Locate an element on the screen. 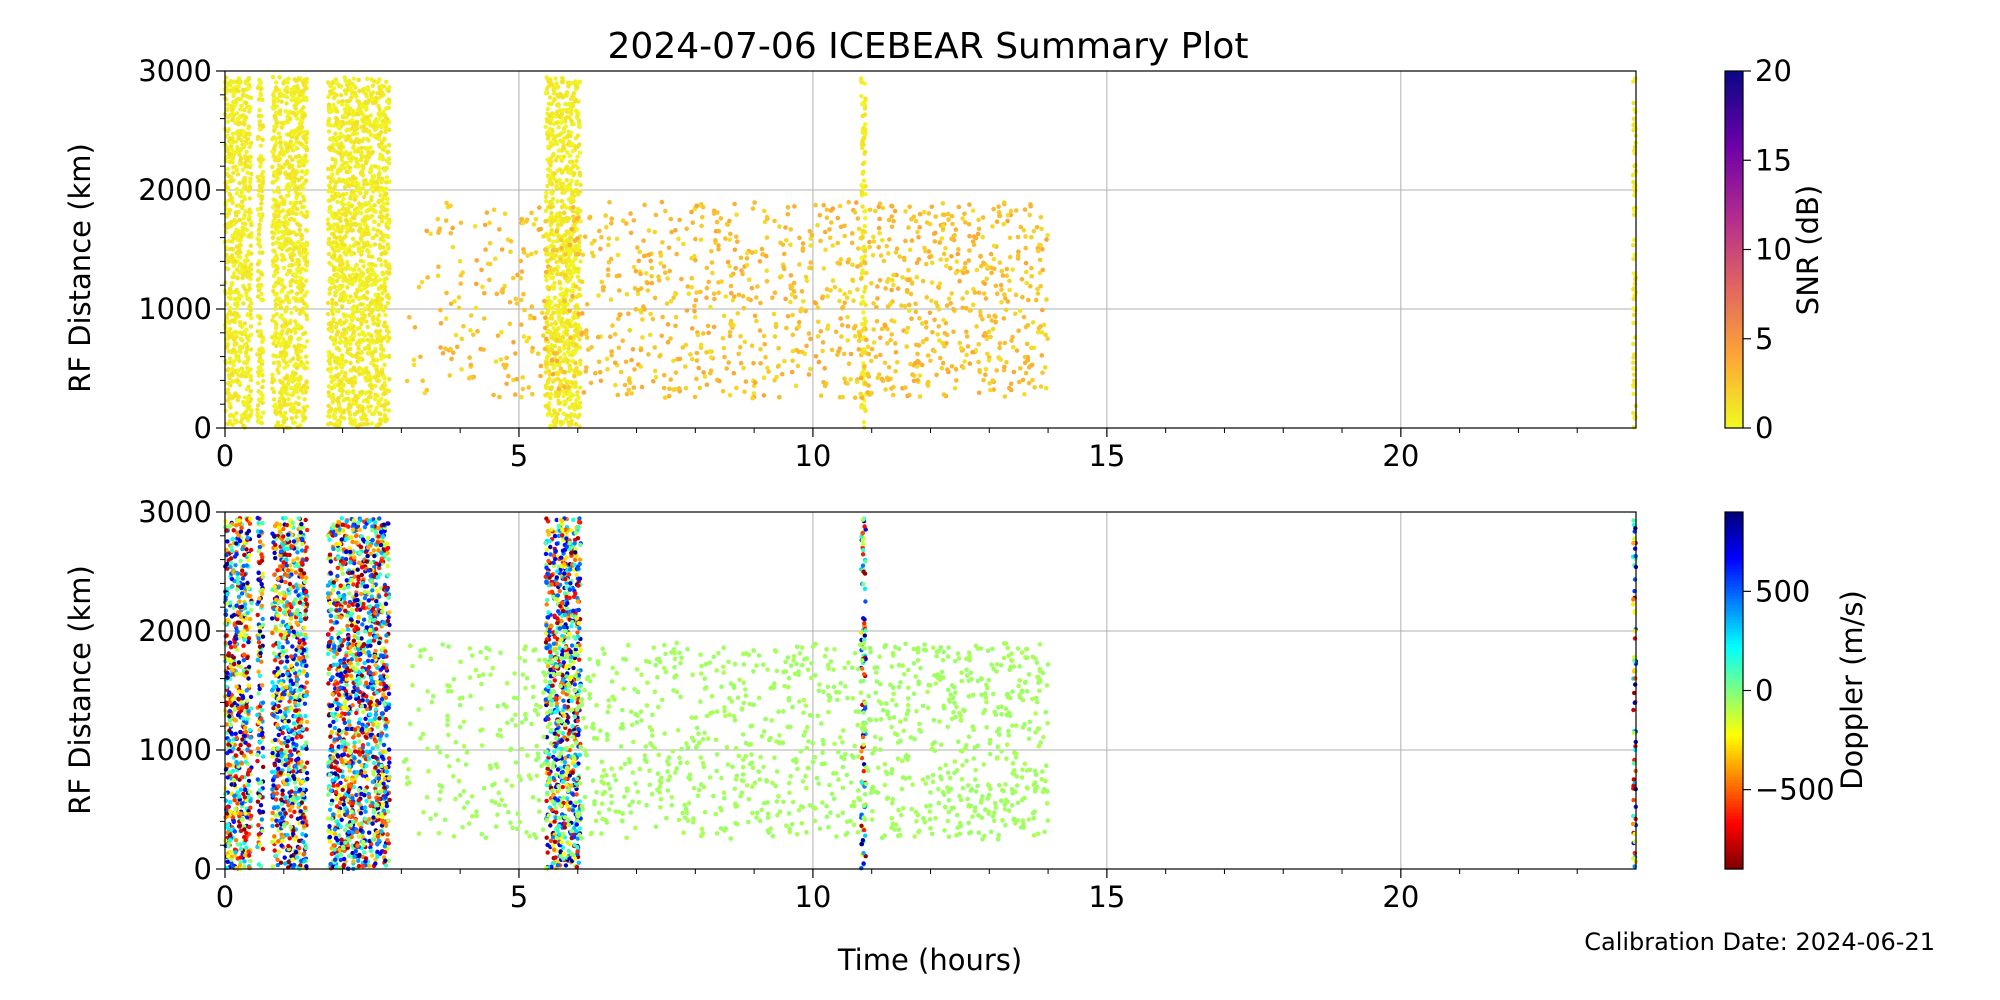 Image resolution: width=2000 pixels, height=1000 pixels. figure-title: 2024-07-06 ICEBEAR Summary Plot is located at coordinates (928, 46).